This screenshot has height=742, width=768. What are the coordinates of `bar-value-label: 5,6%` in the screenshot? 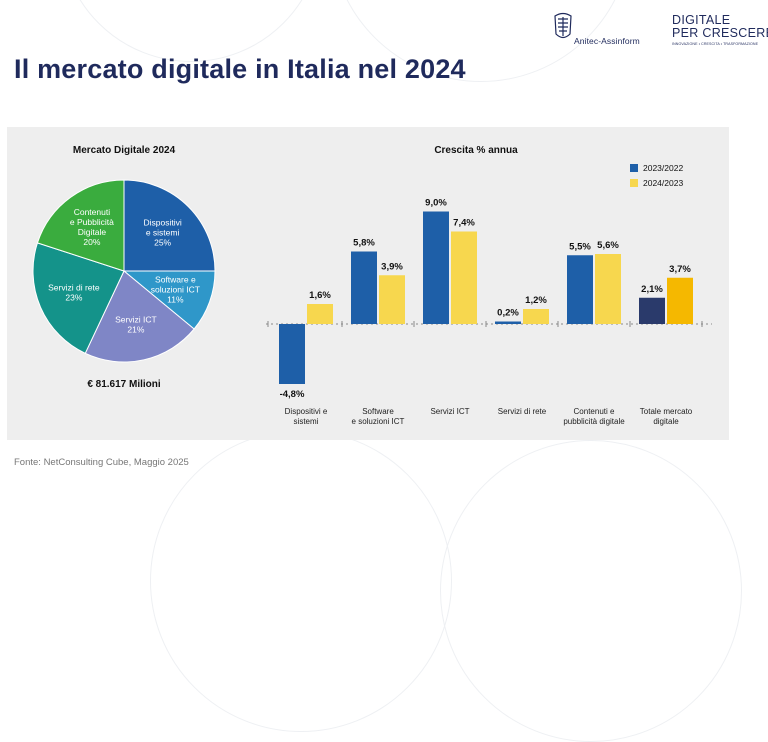 It's located at (608, 245).